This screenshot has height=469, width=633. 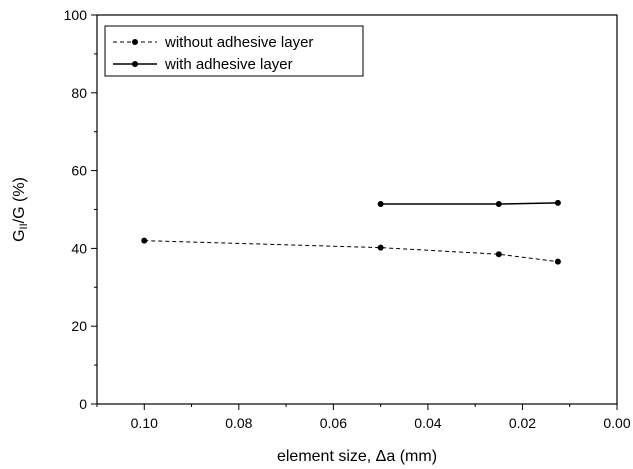 I want to click on series-layer, so click(x=351, y=232).